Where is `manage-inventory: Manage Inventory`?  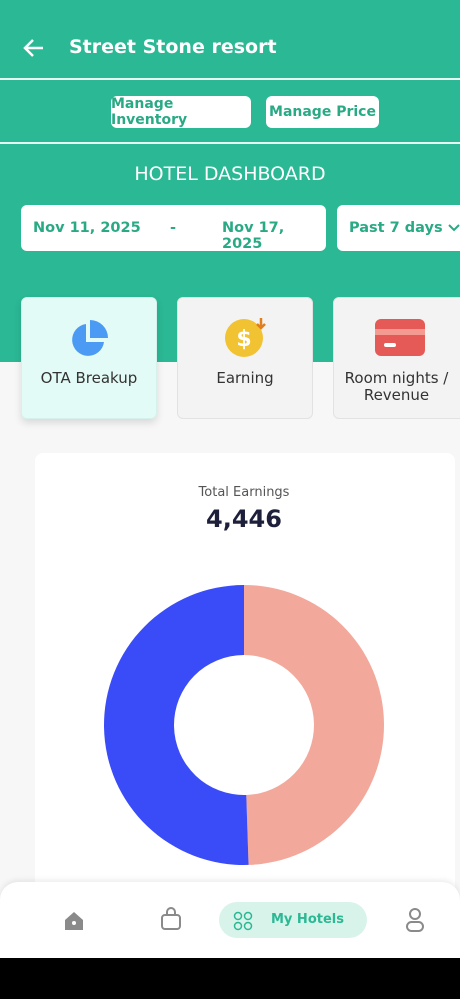 manage-inventory: Manage Inventory is located at coordinates (181, 112).